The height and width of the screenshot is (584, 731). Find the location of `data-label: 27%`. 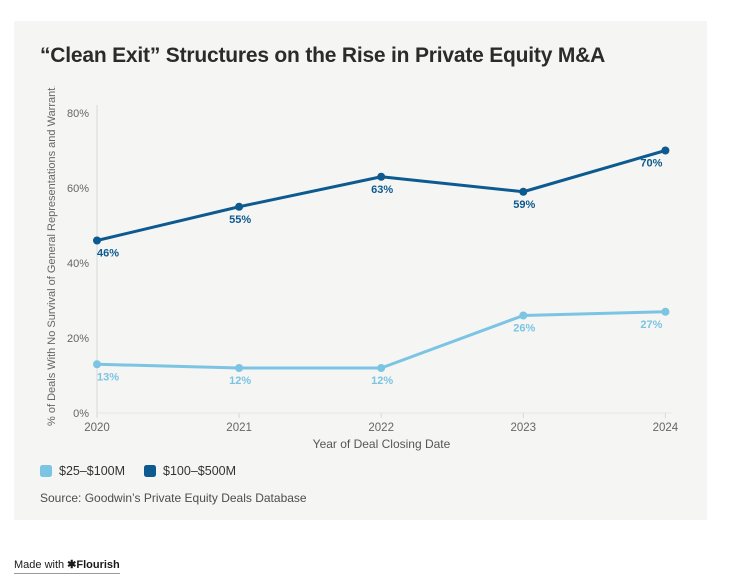

data-label: 27% is located at coordinates (651, 325).